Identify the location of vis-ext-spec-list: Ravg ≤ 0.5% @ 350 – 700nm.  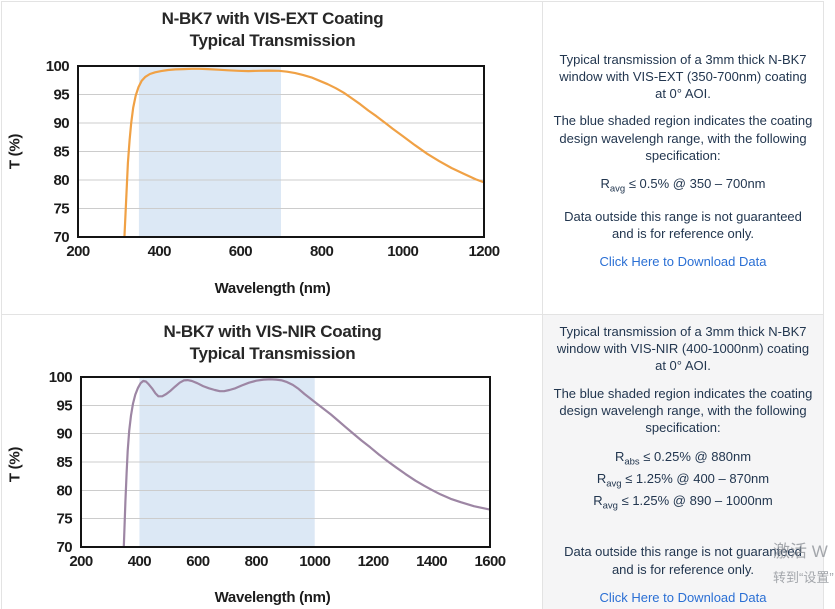
(682, 185).